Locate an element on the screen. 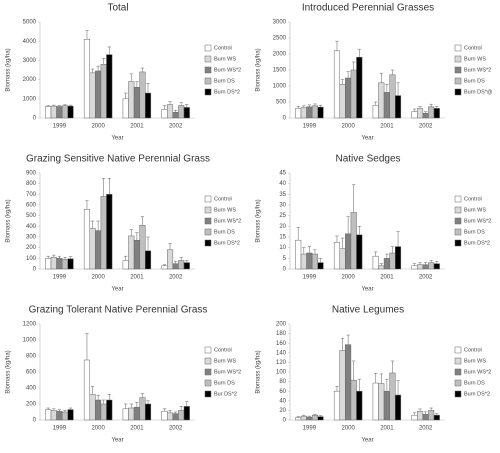  y-tick-label: 35 is located at coordinates (282, 195).